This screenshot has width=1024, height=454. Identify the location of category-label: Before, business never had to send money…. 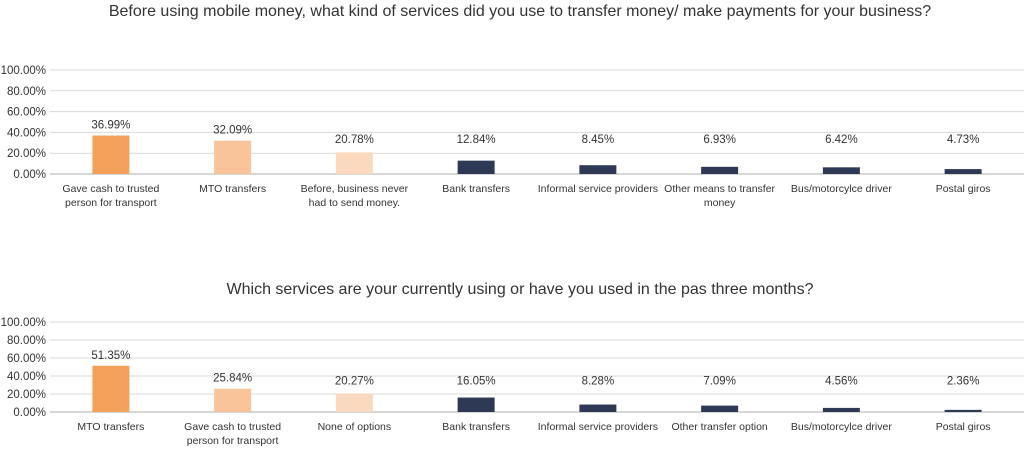
(354, 196).